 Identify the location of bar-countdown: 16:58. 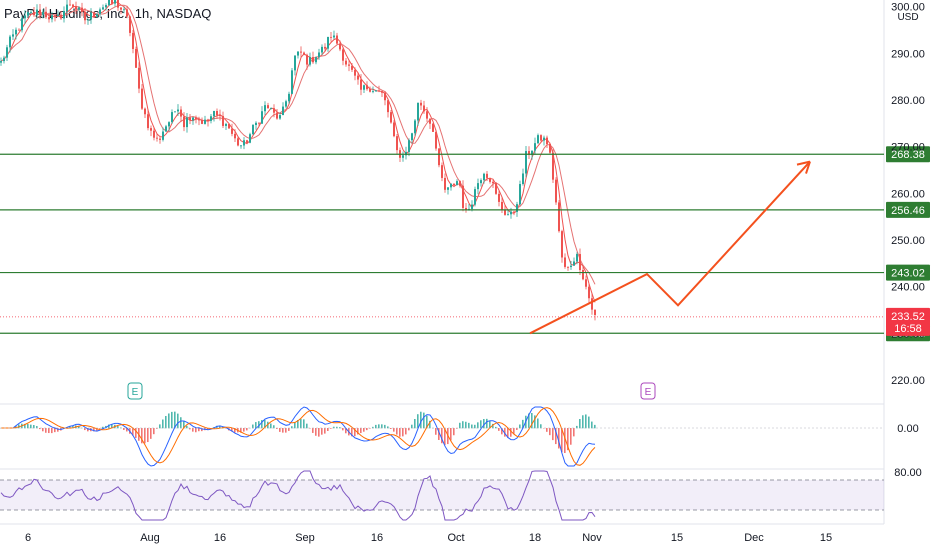
(908, 329).